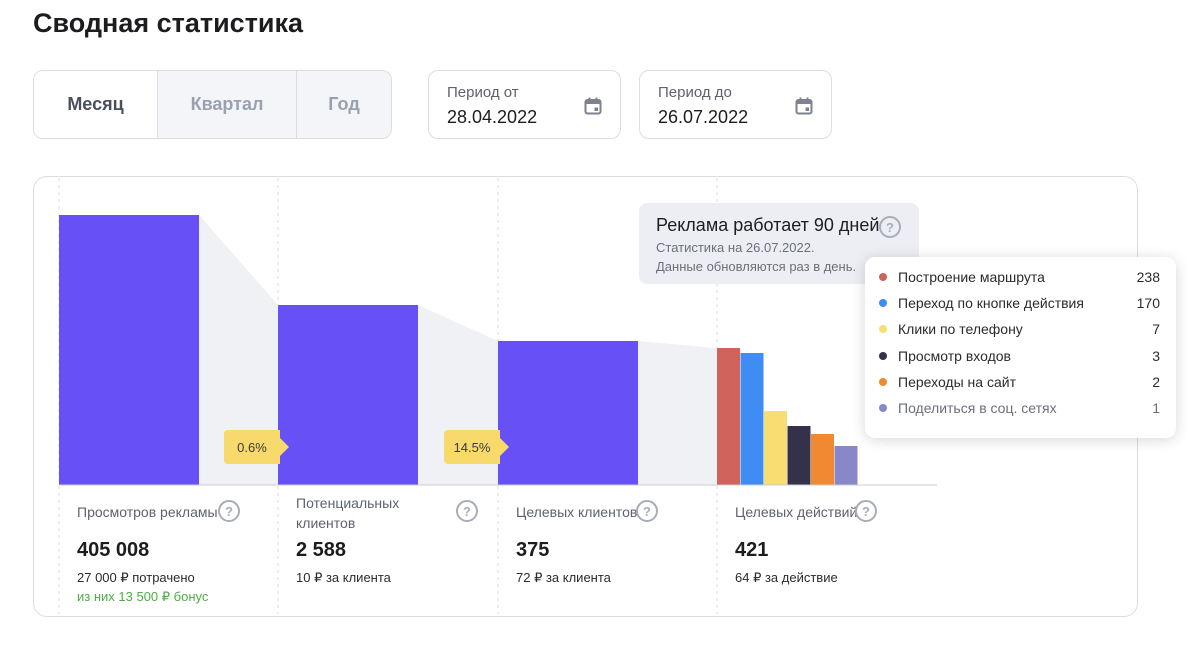  I want to click on legend-count: 238, so click(1148, 277).